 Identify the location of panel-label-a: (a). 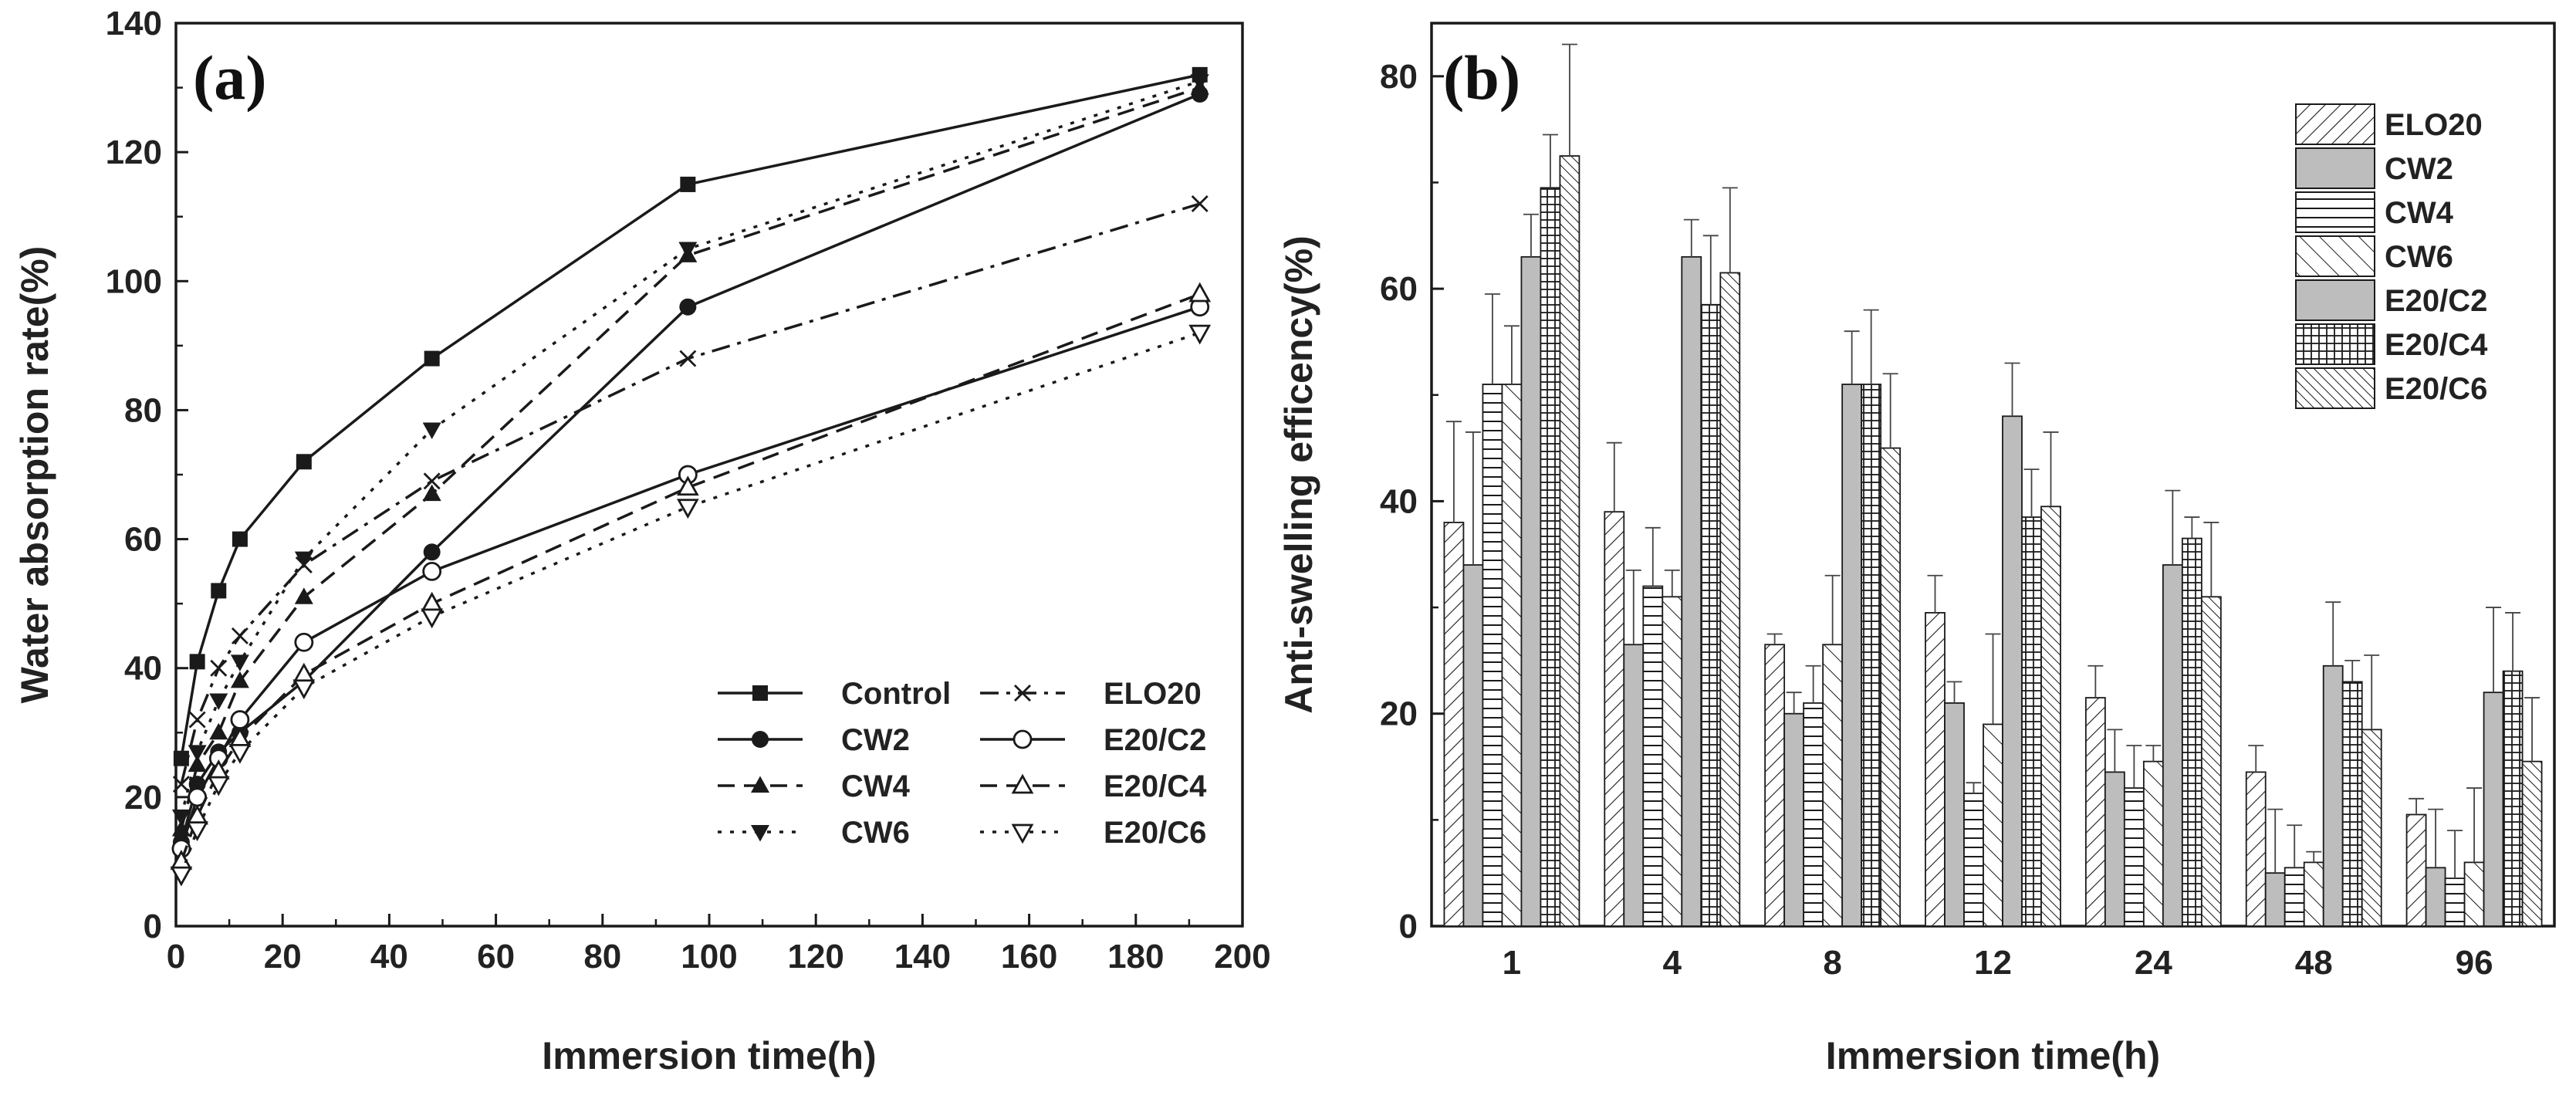
(230, 77).